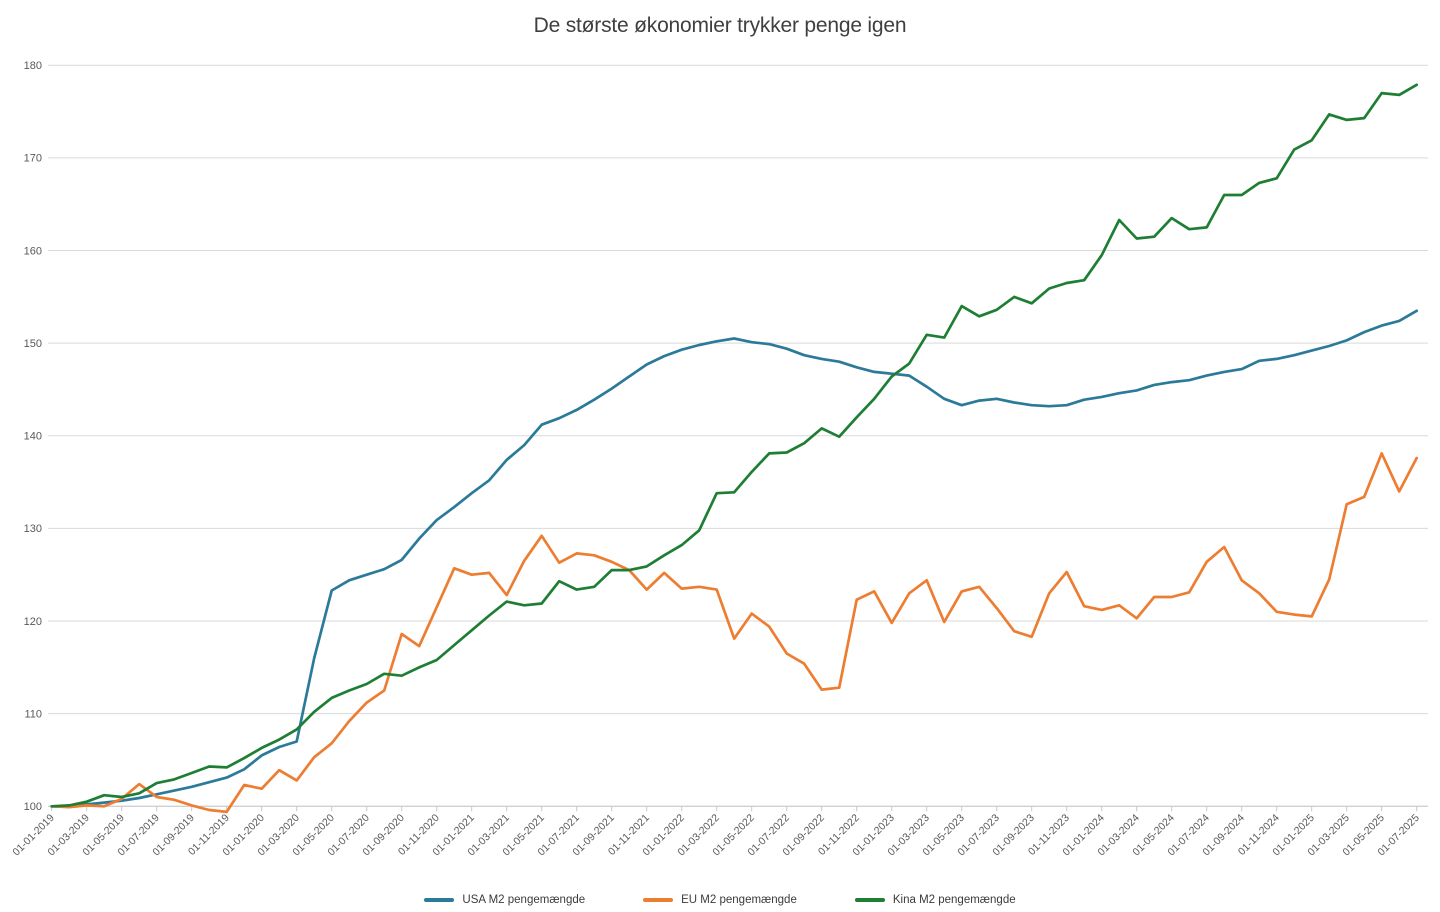  What do you see at coordinates (33, 66) in the screenshot?
I see `y-tick-label: 180` at bounding box center [33, 66].